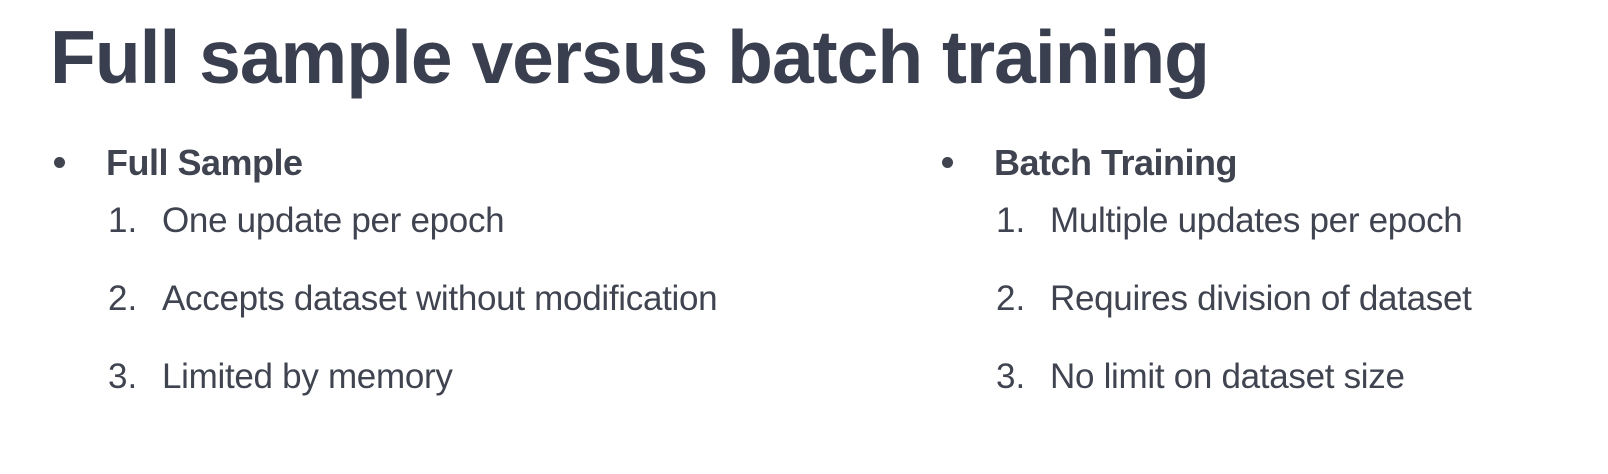 Image resolution: width=1608 pixels, height=474 pixels. What do you see at coordinates (1227, 376) in the screenshot?
I see `list-item-text: No limit on dataset size` at bounding box center [1227, 376].